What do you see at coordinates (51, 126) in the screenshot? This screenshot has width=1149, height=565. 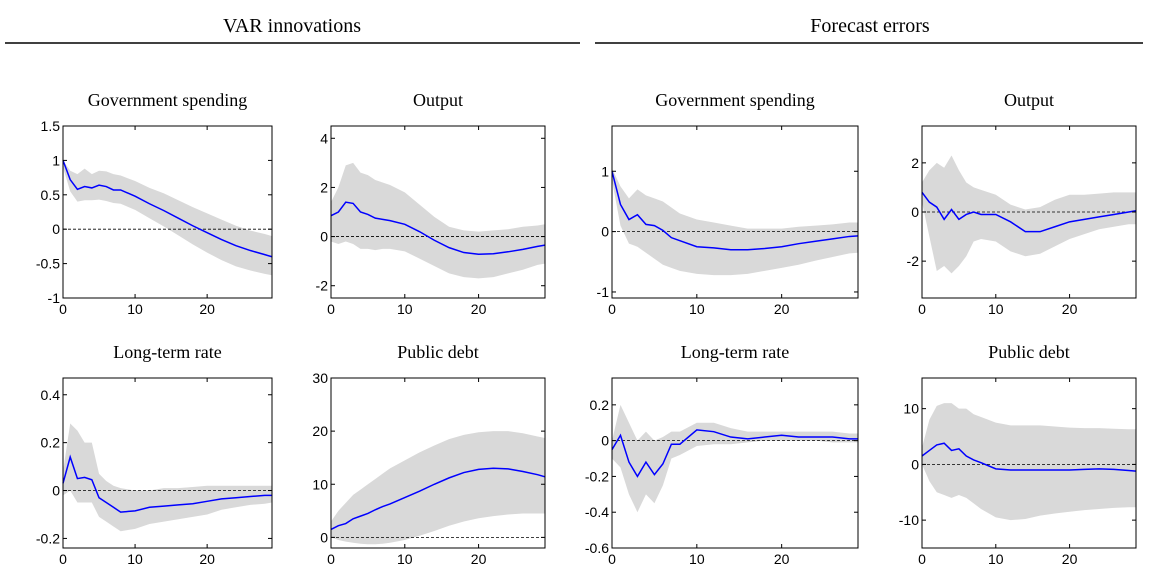 I see `y-tick-label: 1.5` at bounding box center [51, 126].